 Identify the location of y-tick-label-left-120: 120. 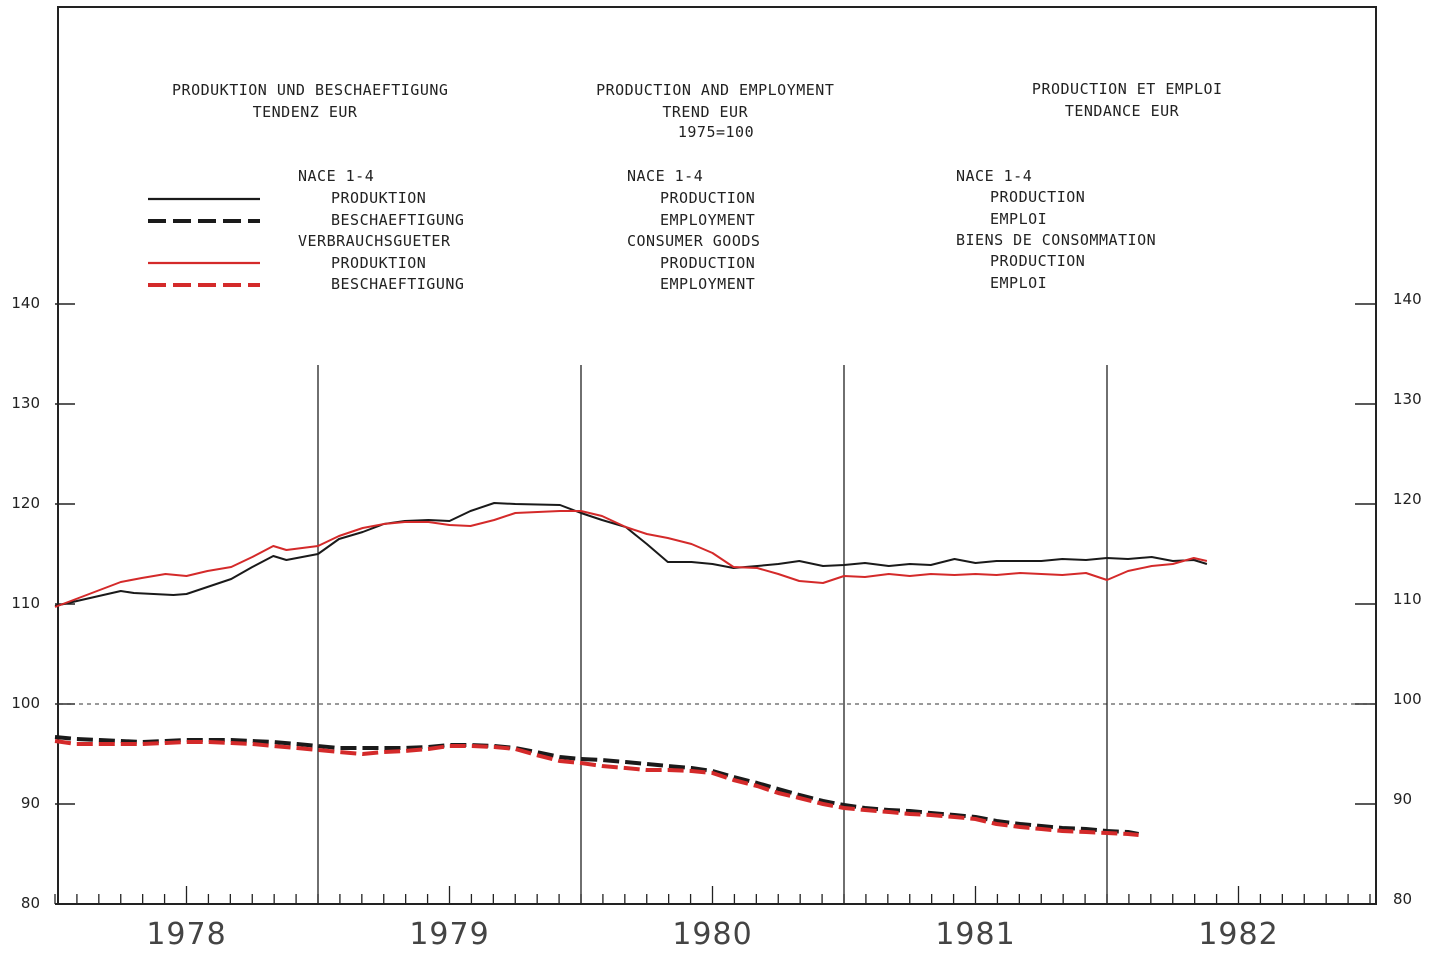
(25, 503).